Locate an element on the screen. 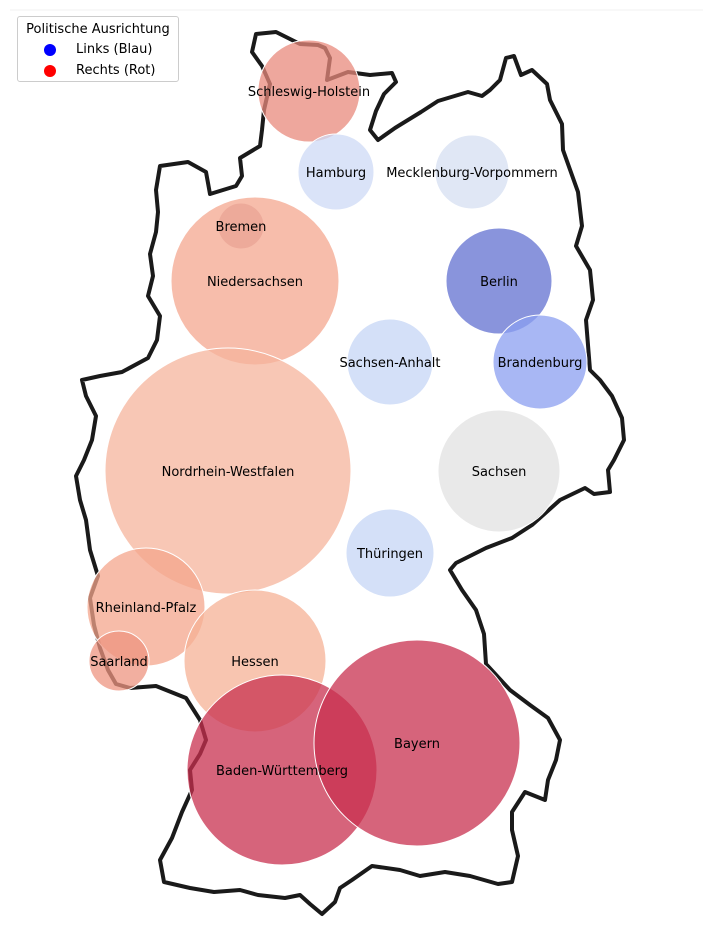 The height and width of the screenshot is (944, 713). legend-label-right: Rechts (Rot) is located at coordinates (116, 70).